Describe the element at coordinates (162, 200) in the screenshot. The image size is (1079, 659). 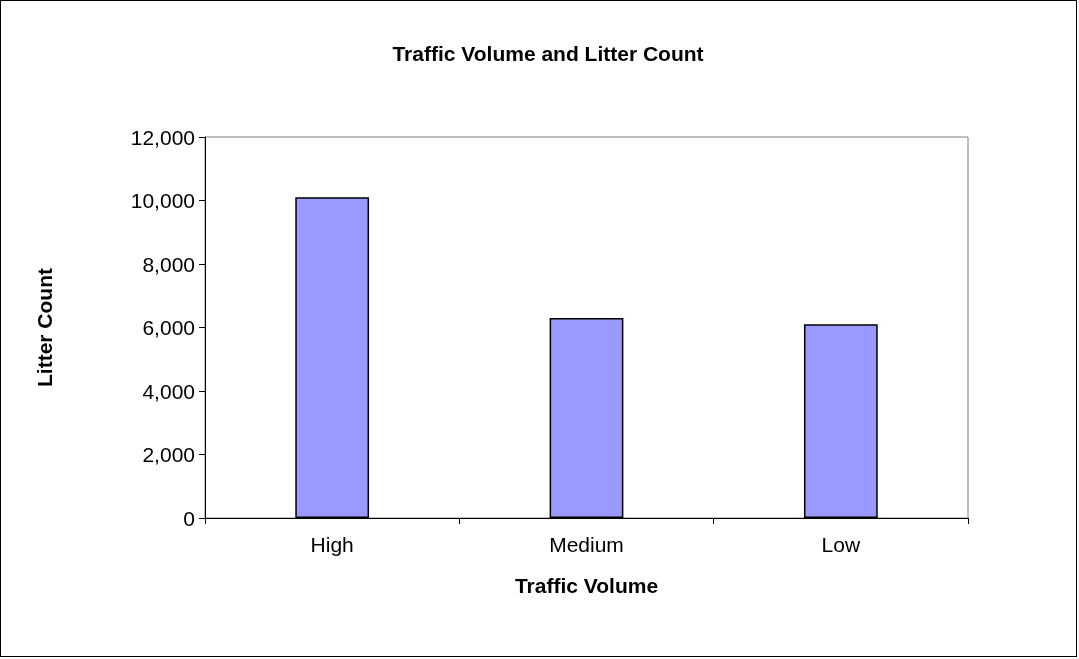
I see `y-tick-label: 10,000` at that location.